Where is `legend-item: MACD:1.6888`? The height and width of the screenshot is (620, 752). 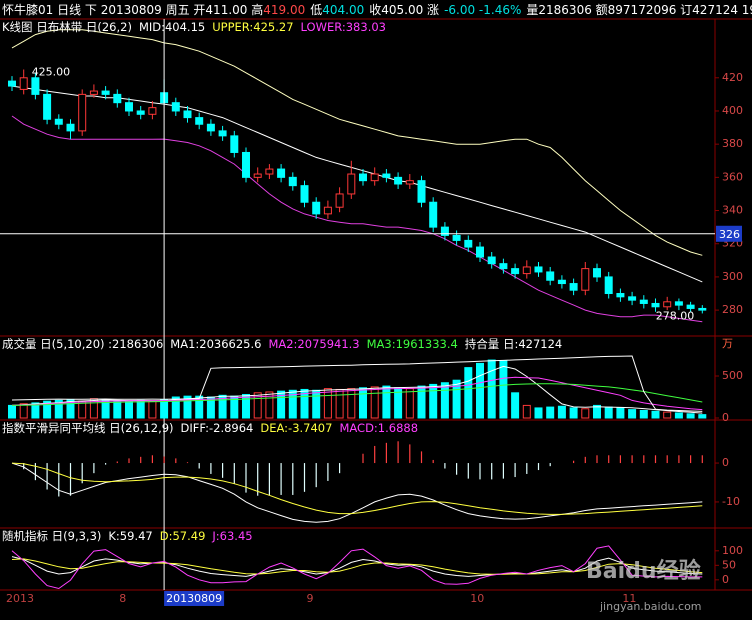 legend-item: MACD:1.6888 is located at coordinates (379, 428).